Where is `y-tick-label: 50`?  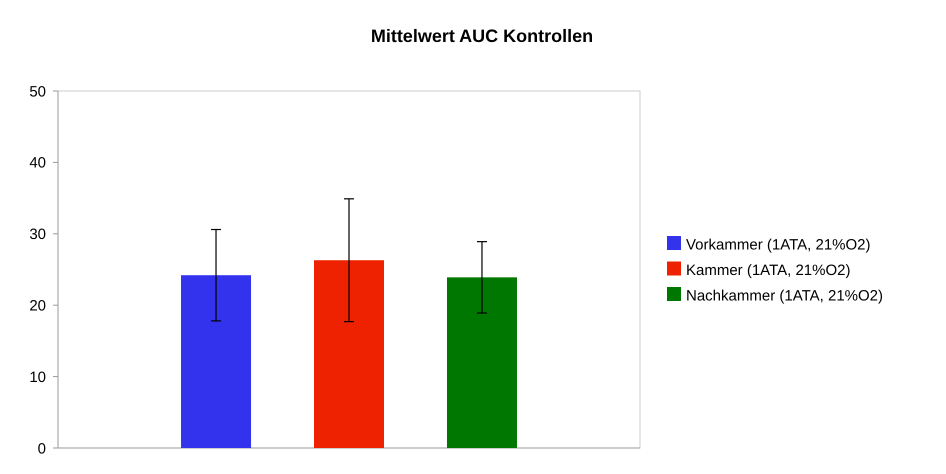 y-tick-label: 50 is located at coordinates (37, 91).